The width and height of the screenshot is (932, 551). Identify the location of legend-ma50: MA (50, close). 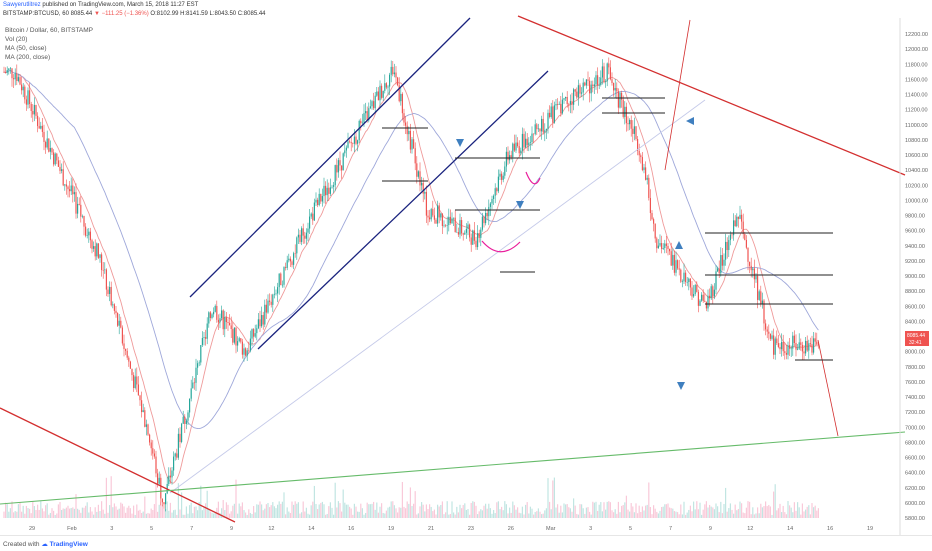
(26, 48).